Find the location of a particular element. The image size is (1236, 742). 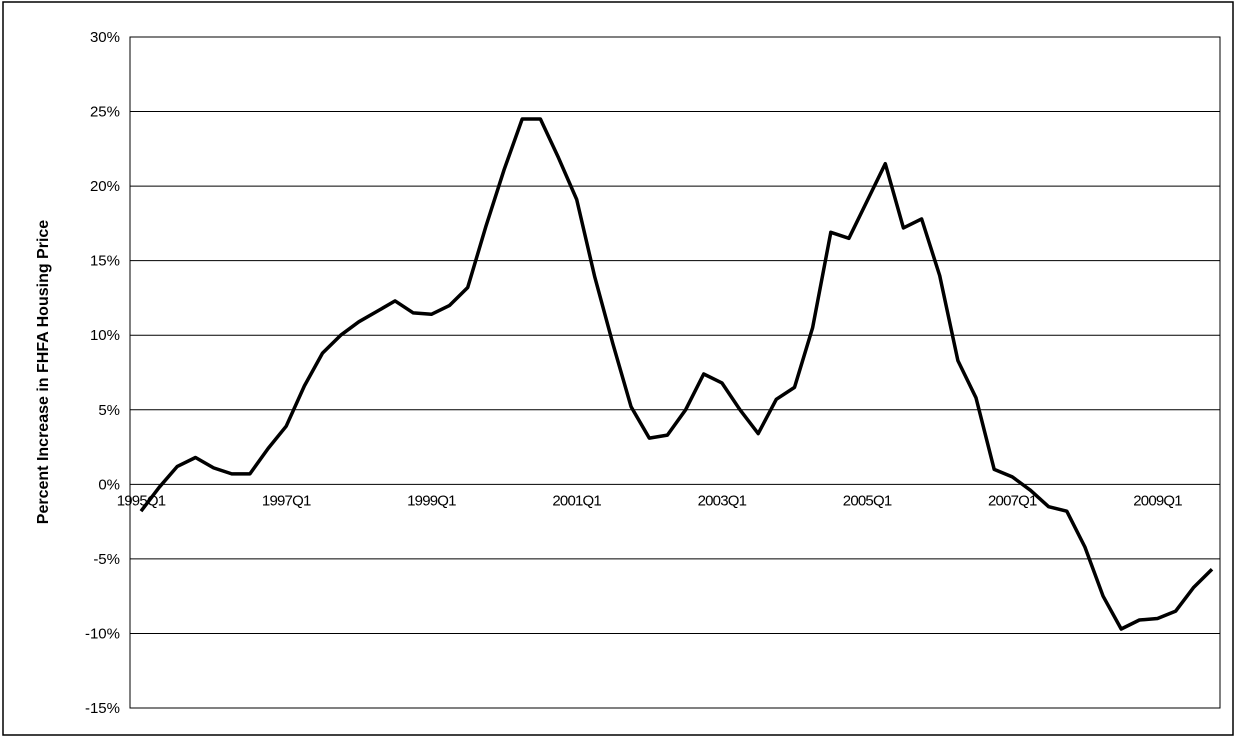

y-tick-label: 15% is located at coordinates (105, 261).